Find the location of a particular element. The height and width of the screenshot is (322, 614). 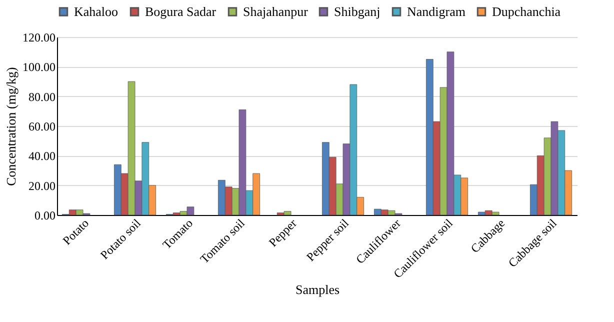

y-tick-label: 120.00 is located at coordinates (39, 37).